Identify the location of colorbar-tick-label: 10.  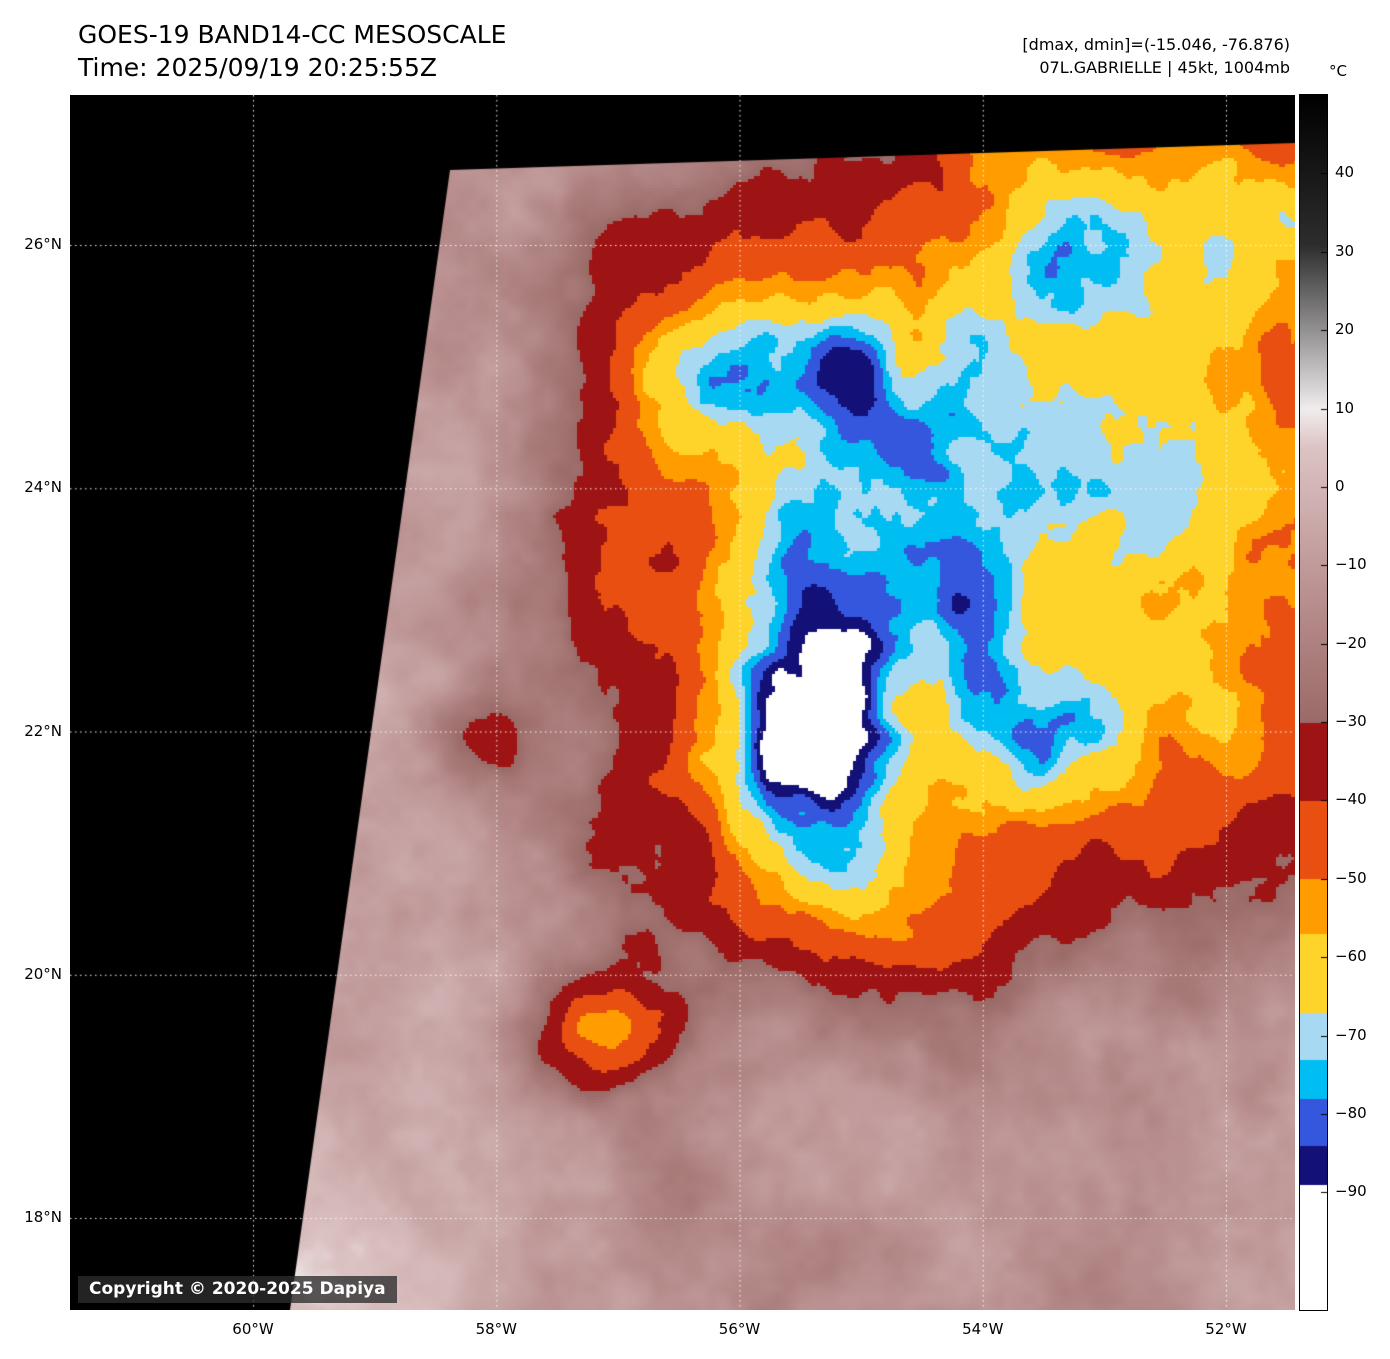
(1345, 407).